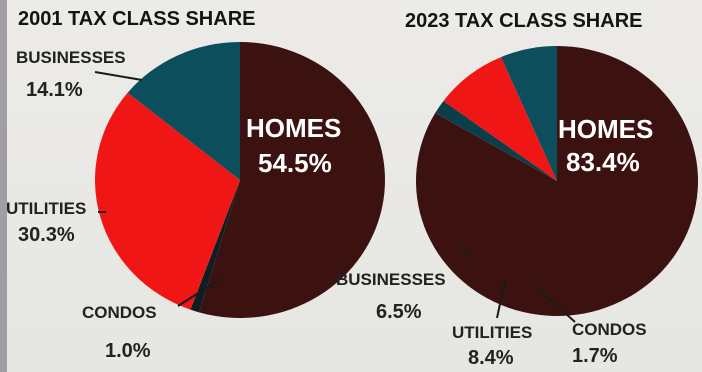  Describe the element at coordinates (595, 356) in the screenshot. I see `value-2023-condos: 1.7%` at that location.